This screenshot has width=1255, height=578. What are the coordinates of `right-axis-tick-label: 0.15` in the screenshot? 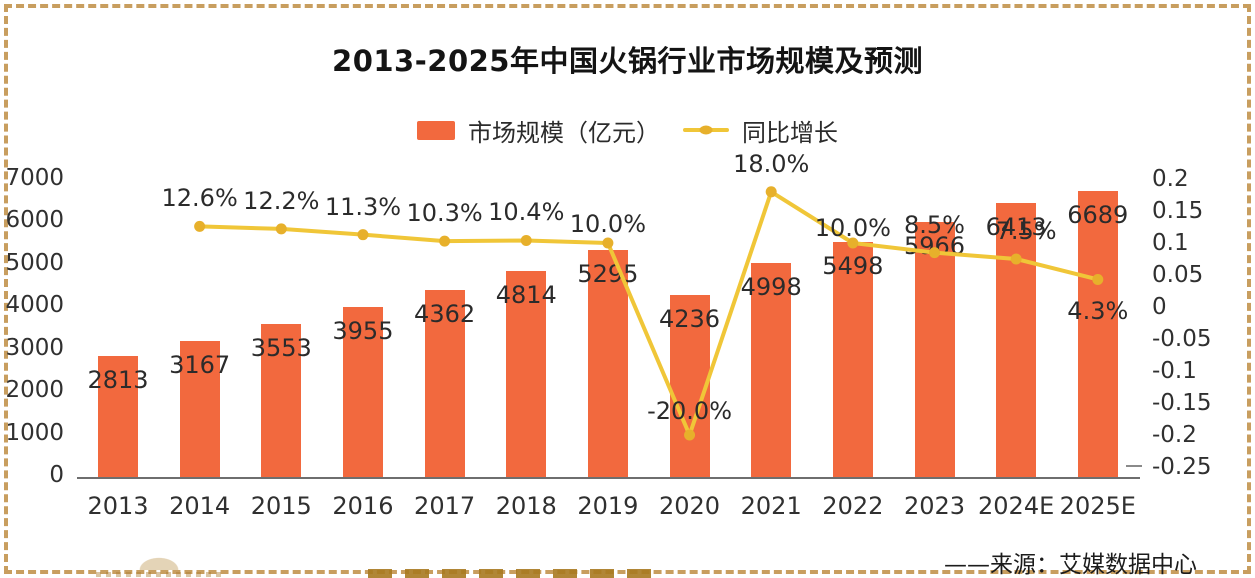 It's located at (1178, 211).